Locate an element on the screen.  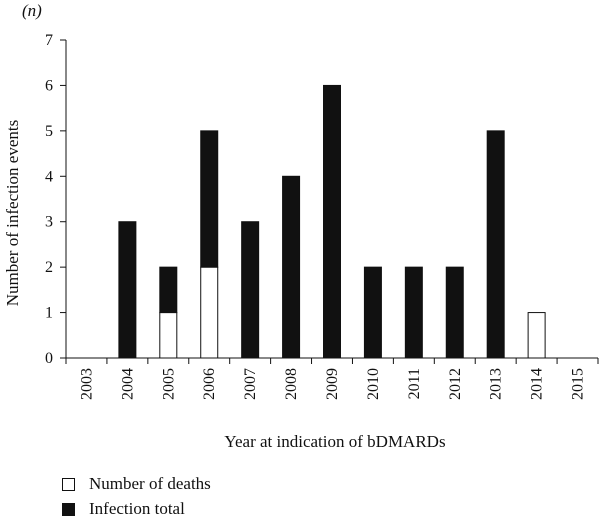
x-tick-label: 2004 is located at coordinates (127, 384).